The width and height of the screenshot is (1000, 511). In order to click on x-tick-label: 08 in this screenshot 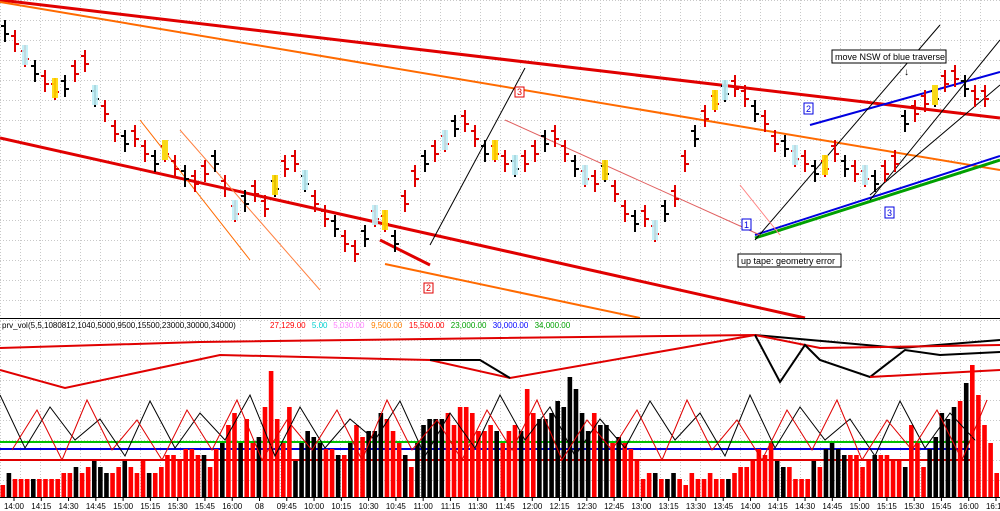, I will do `click(259, 506)`.